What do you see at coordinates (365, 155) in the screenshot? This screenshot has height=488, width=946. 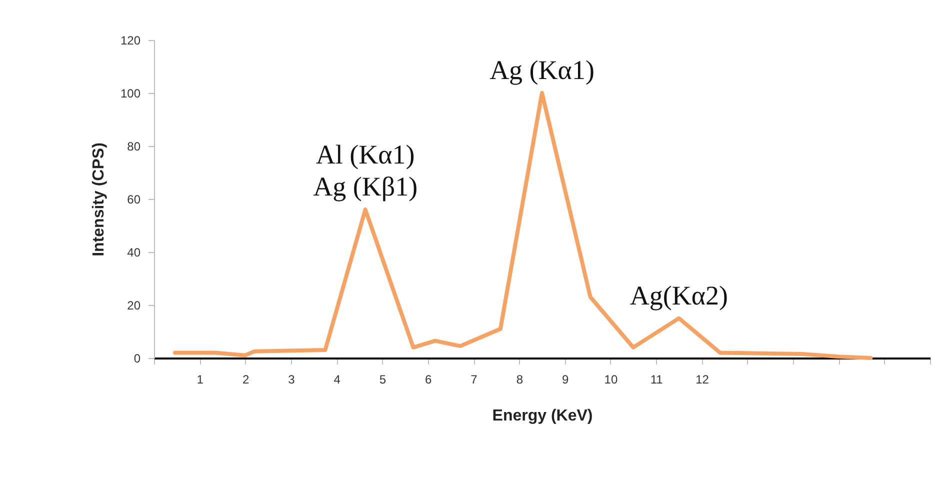 I see `annotation: Al (Kα1)` at bounding box center [365, 155].